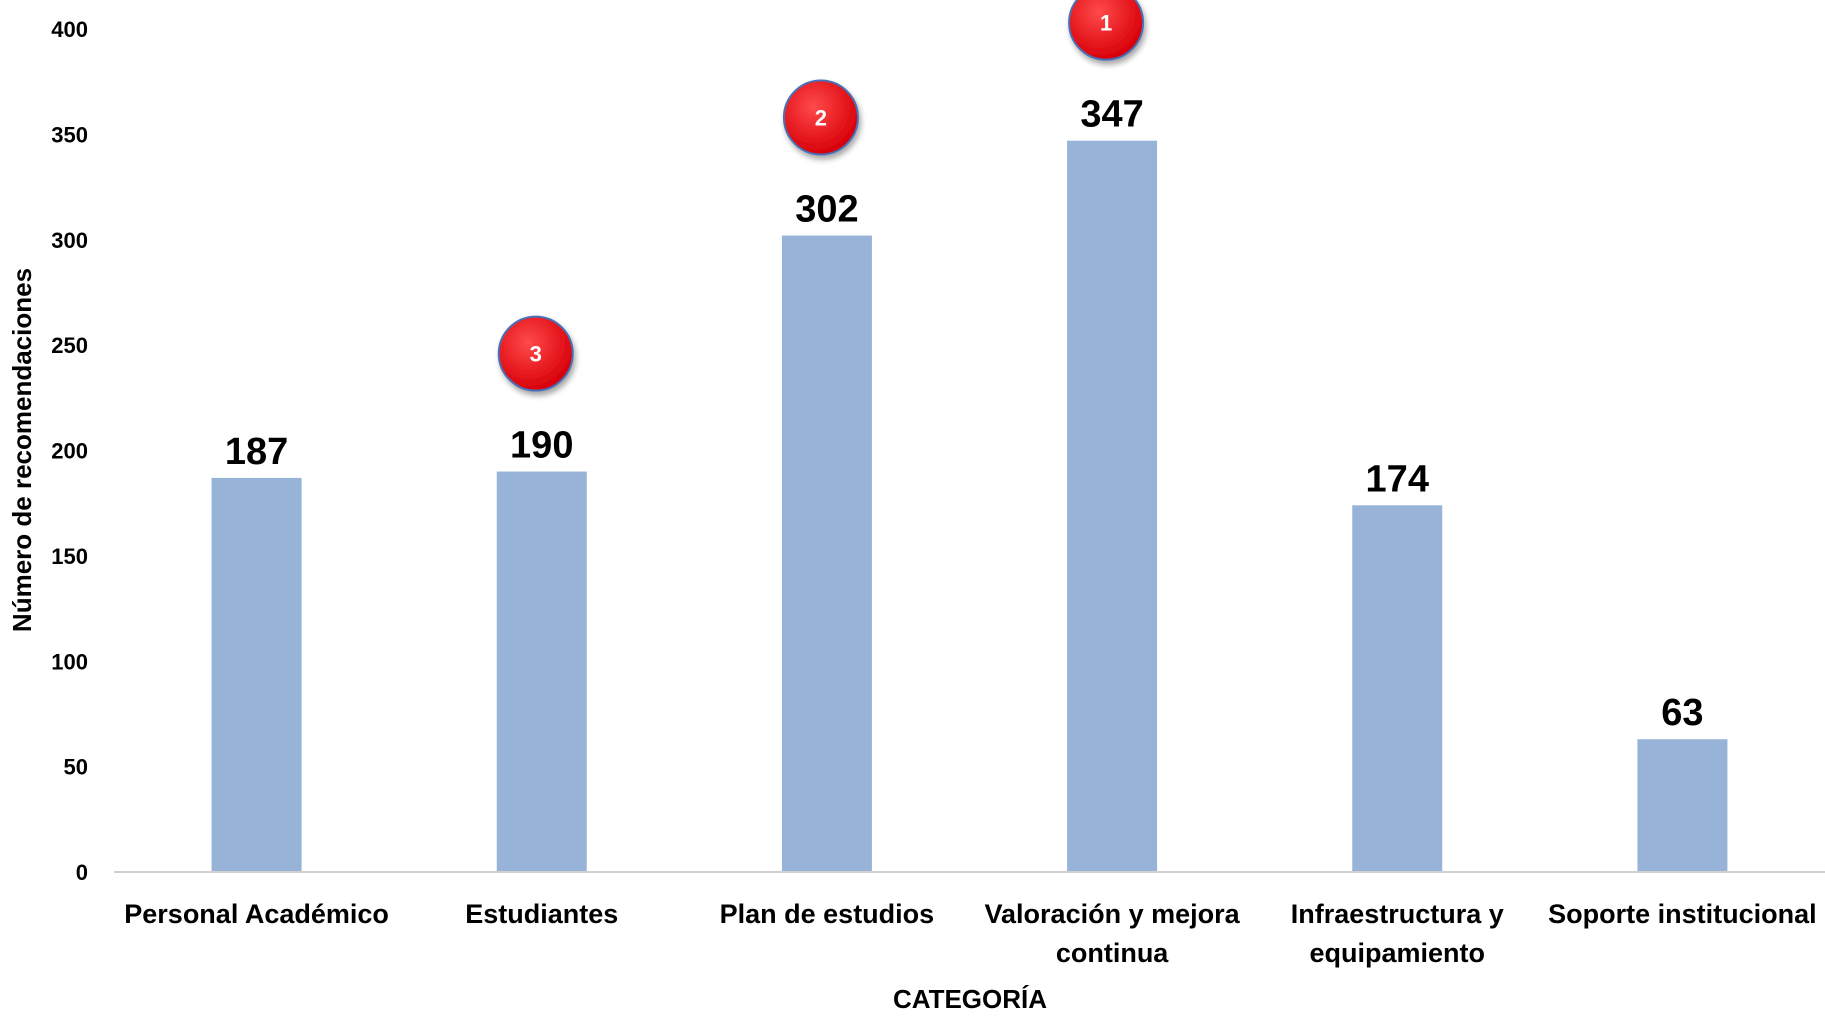  I want to click on x-tick-label: continua, so click(1112, 953).